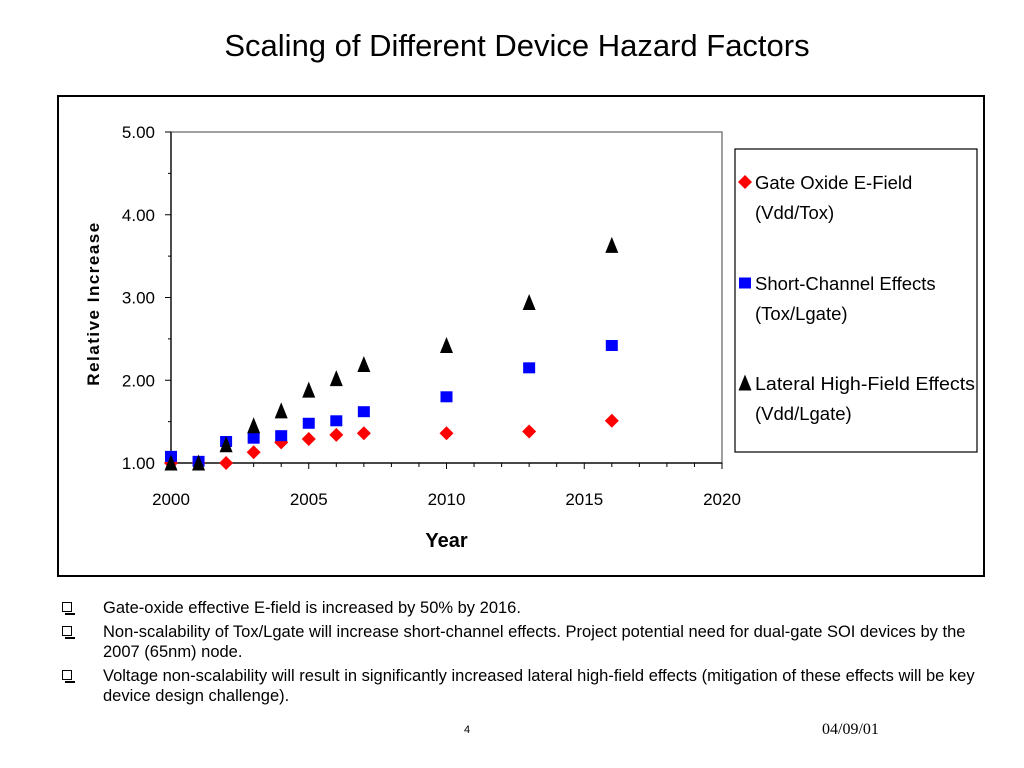 The width and height of the screenshot is (1024, 768). Describe the element at coordinates (171, 499) in the screenshot. I see `x-tick-label: 2000` at that location.